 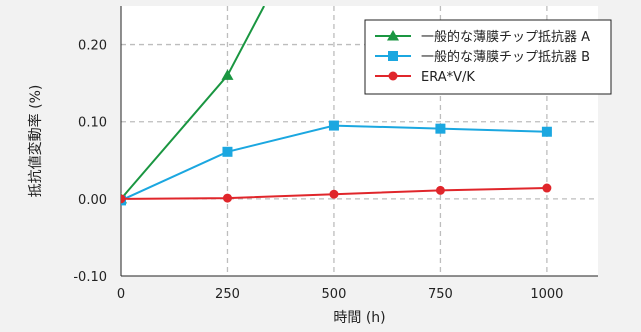 What do you see at coordinates (92, 200) in the screenshot?
I see `y-tick-label: 0.00` at bounding box center [92, 200].